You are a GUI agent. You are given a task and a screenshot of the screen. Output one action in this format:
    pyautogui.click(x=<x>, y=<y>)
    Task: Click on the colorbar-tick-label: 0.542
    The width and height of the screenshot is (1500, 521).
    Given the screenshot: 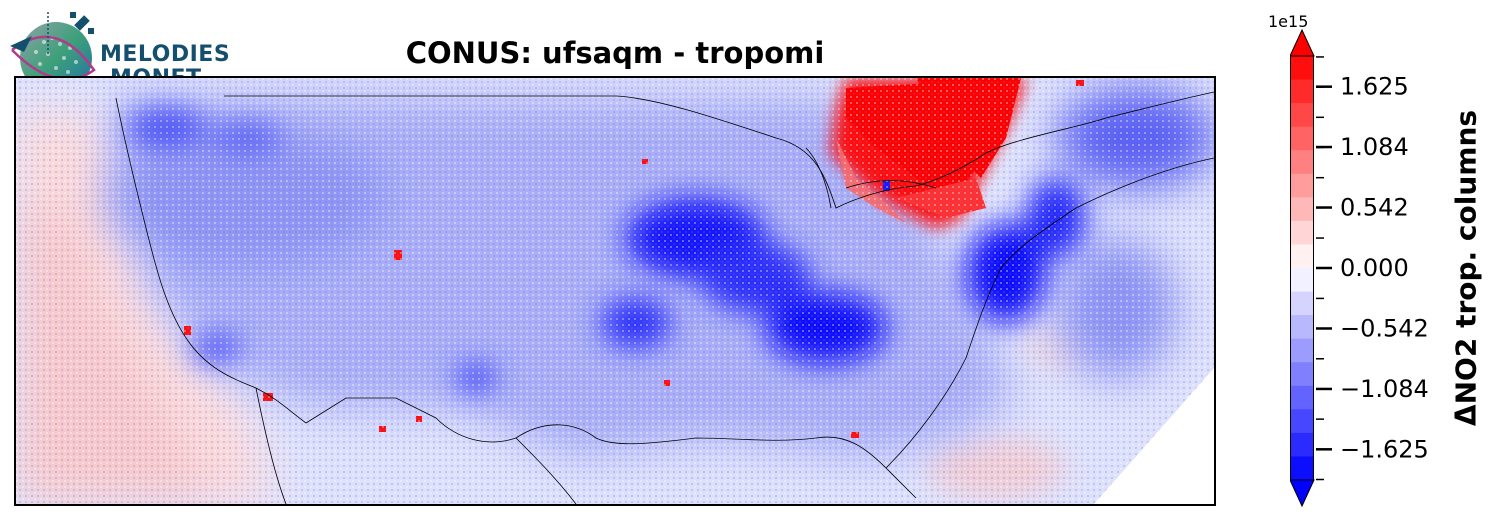 What is the action you would take?
    pyautogui.click(x=1374, y=208)
    